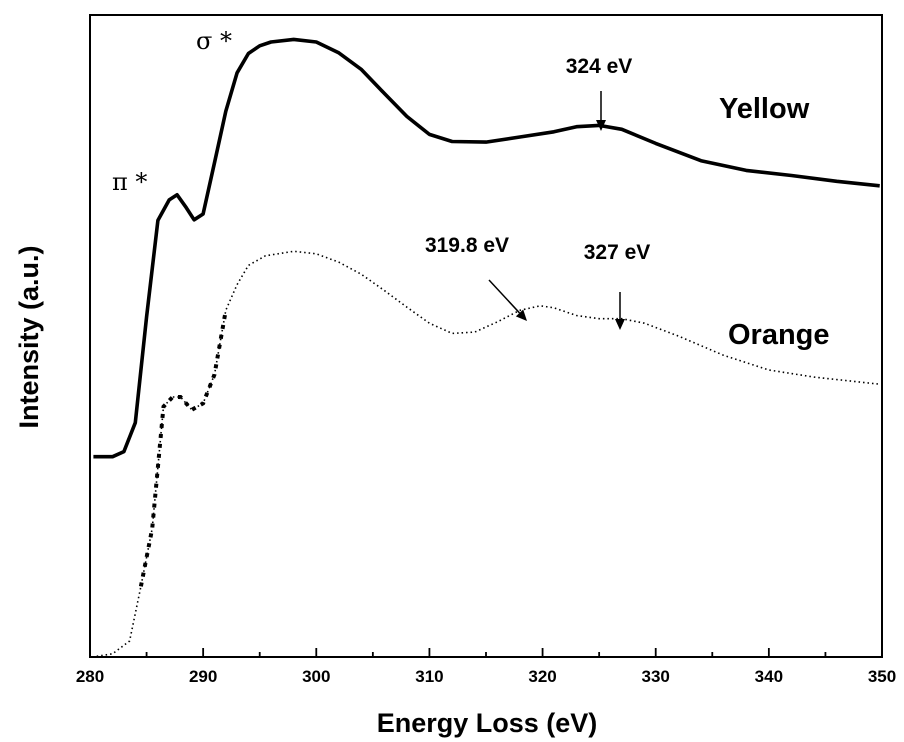  What do you see at coordinates (487, 723) in the screenshot?
I see `x-axis-title: Energy Loss (eV)` at bounding box center [487, 723].